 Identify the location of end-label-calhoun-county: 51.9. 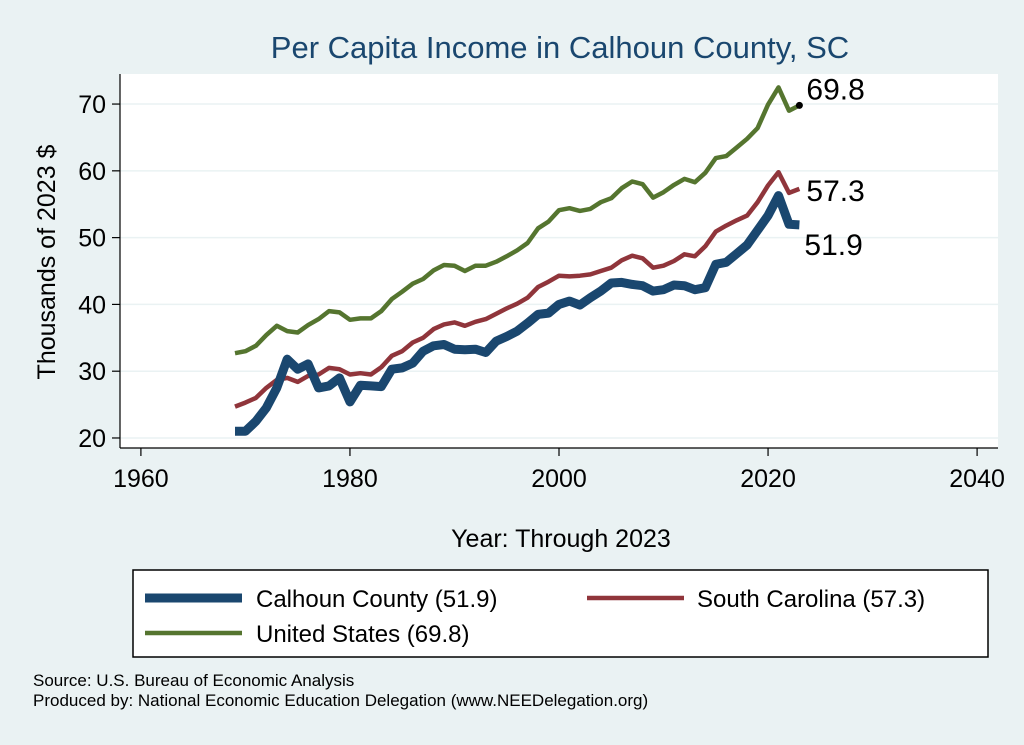
(833, 245).